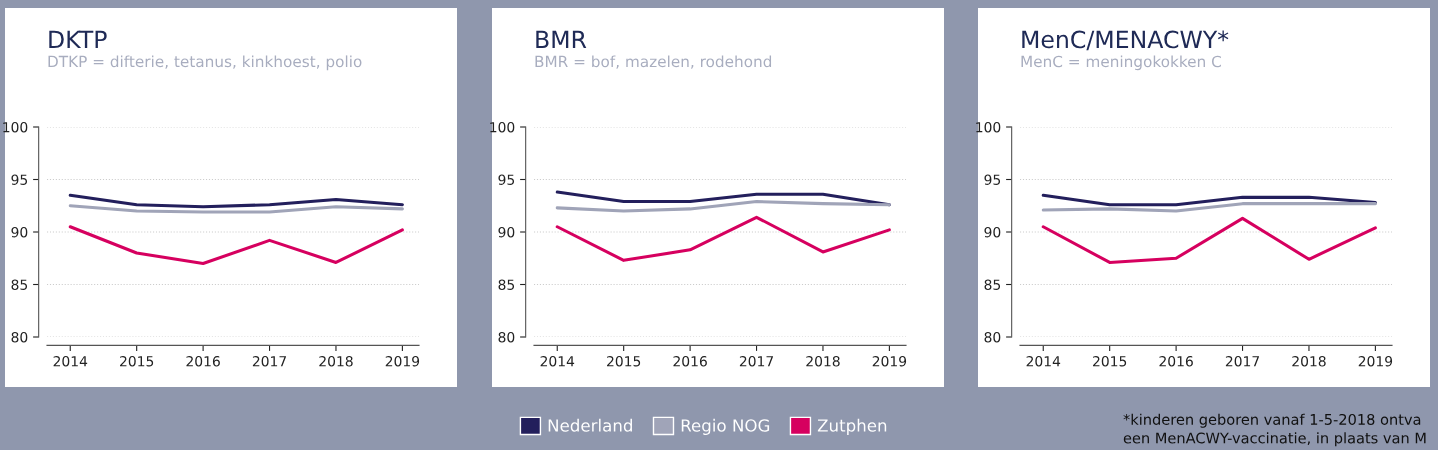 This screenshot has height=450, width=1438. I want to click on chart-subtitle: BMR = bof, mazelen, rodehond, so click(653, 62).